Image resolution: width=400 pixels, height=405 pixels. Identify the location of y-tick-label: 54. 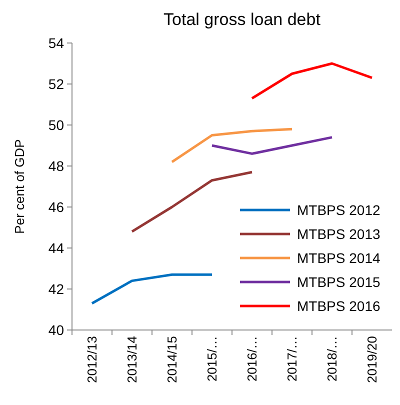
(56, 42).